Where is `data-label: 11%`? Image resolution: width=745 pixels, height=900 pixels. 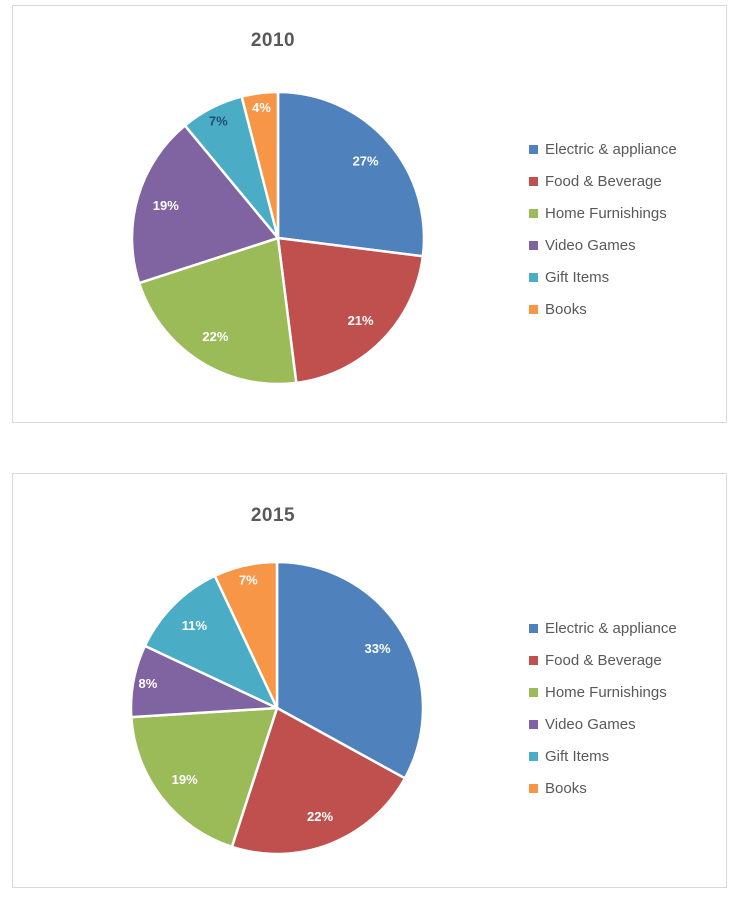 data-label: 11% is located at coordinates (195, 625).